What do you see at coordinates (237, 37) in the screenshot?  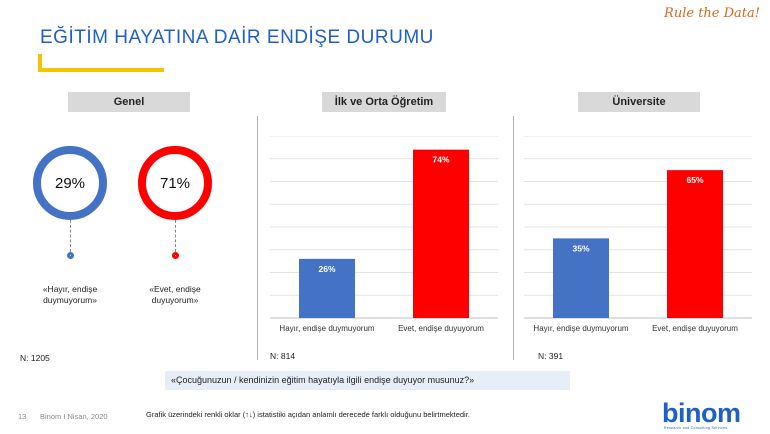 I see `page-title: EĞİTİM HAYATINA DAİR ENDİŞE DURUMU` at bounding box center [237, 37].